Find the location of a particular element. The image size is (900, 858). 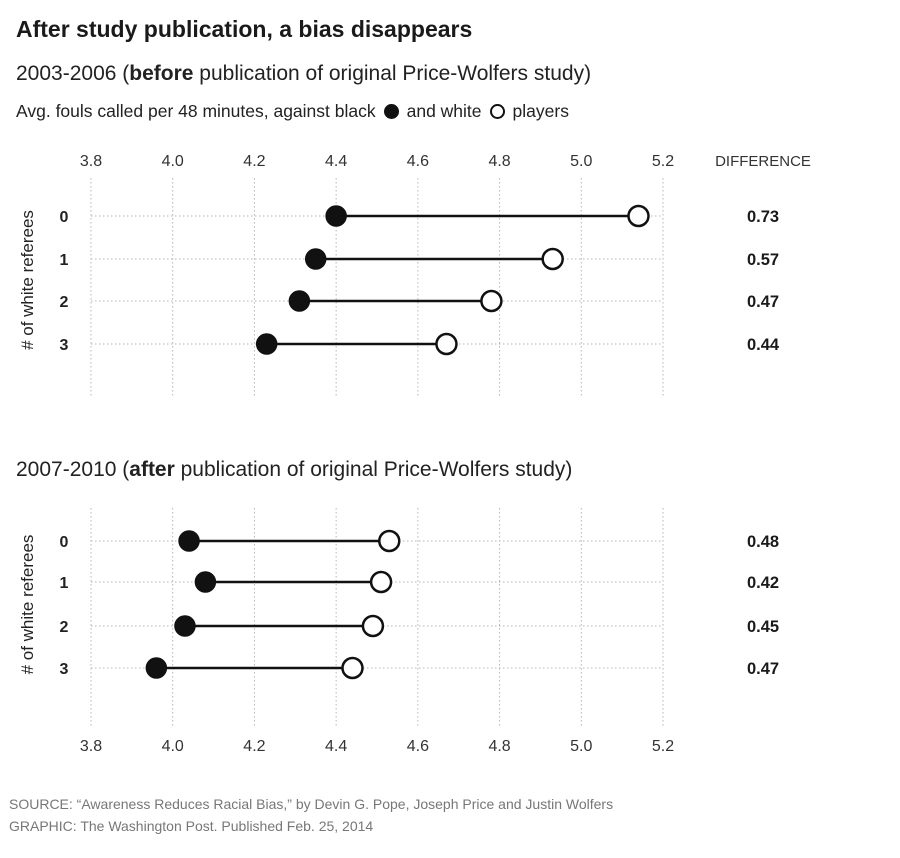

panel-after-period: 2007-2010 ( is located at coordinates (73, 469).